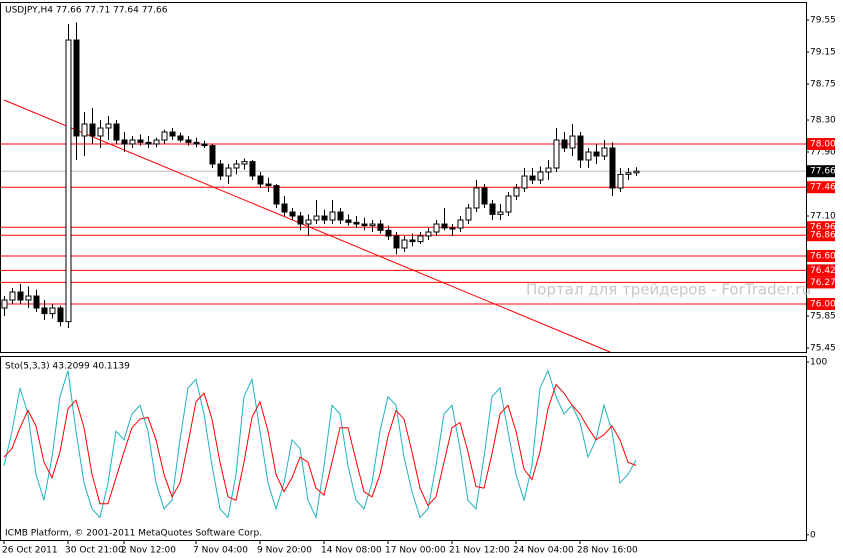  Describe the element at coordinates (823, 85) in the screenshot. I see `y-tick-label: 78.75` at that location.